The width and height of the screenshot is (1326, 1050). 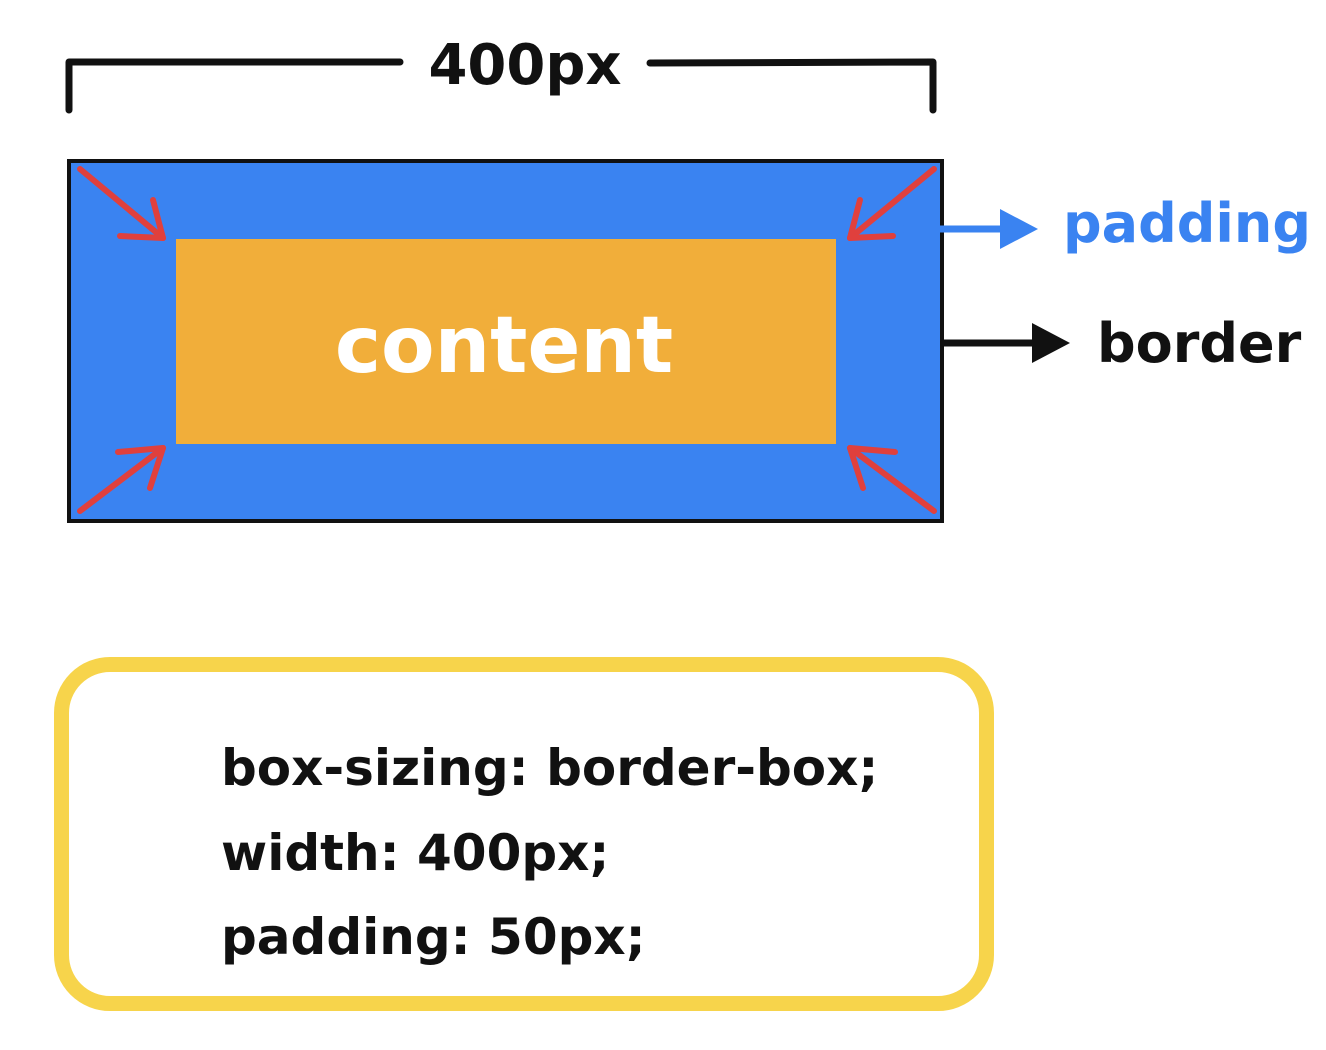 What do you see at coordinates (1187, 223) in the screenshot?
I see `padding-label: padding` at bounding box center [1187, 223].